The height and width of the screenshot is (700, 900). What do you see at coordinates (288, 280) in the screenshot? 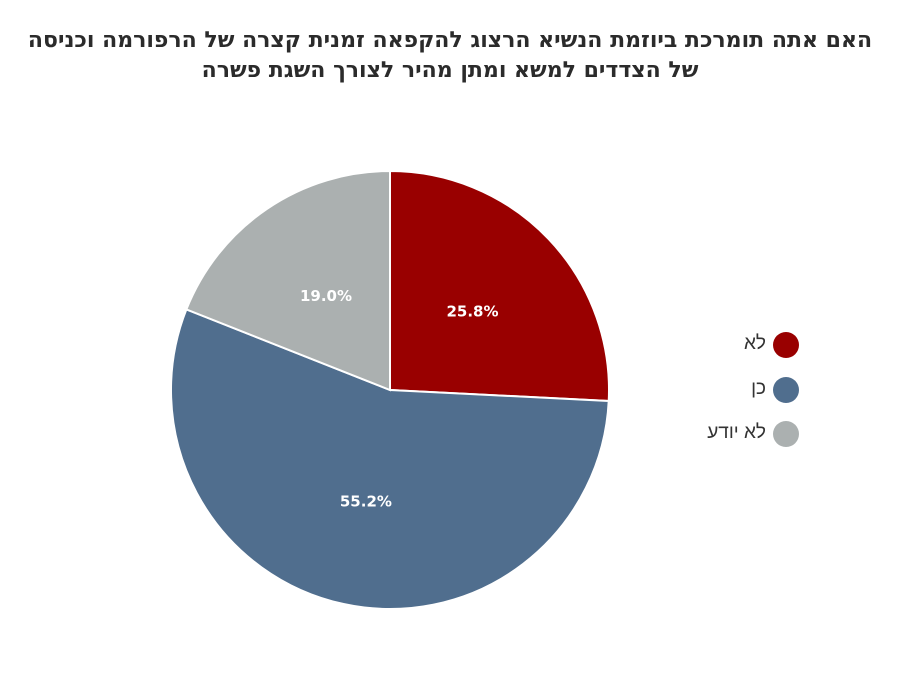
I see `pie-slice-dont-know` at bounding box center [288, 280].